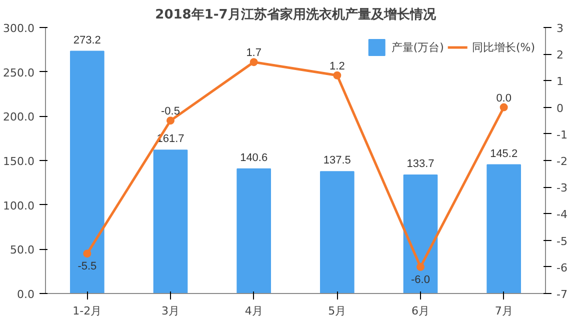 Image resolution: width=576 pixels, height=327 pixels. What do you see at coordinates (253, 311) in the screenshot?
I see `x-tick-label: 4月` at bounding box center [253, 311].